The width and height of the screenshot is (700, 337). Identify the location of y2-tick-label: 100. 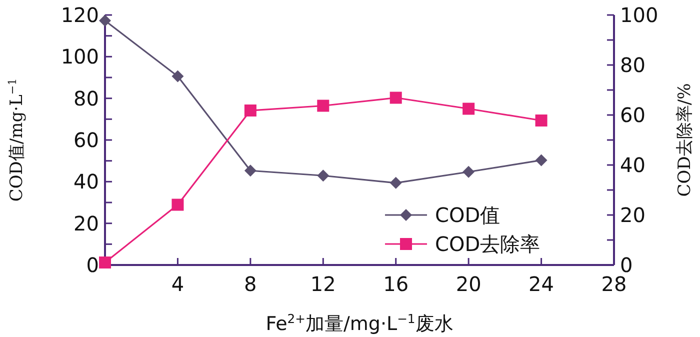
(639, 15).